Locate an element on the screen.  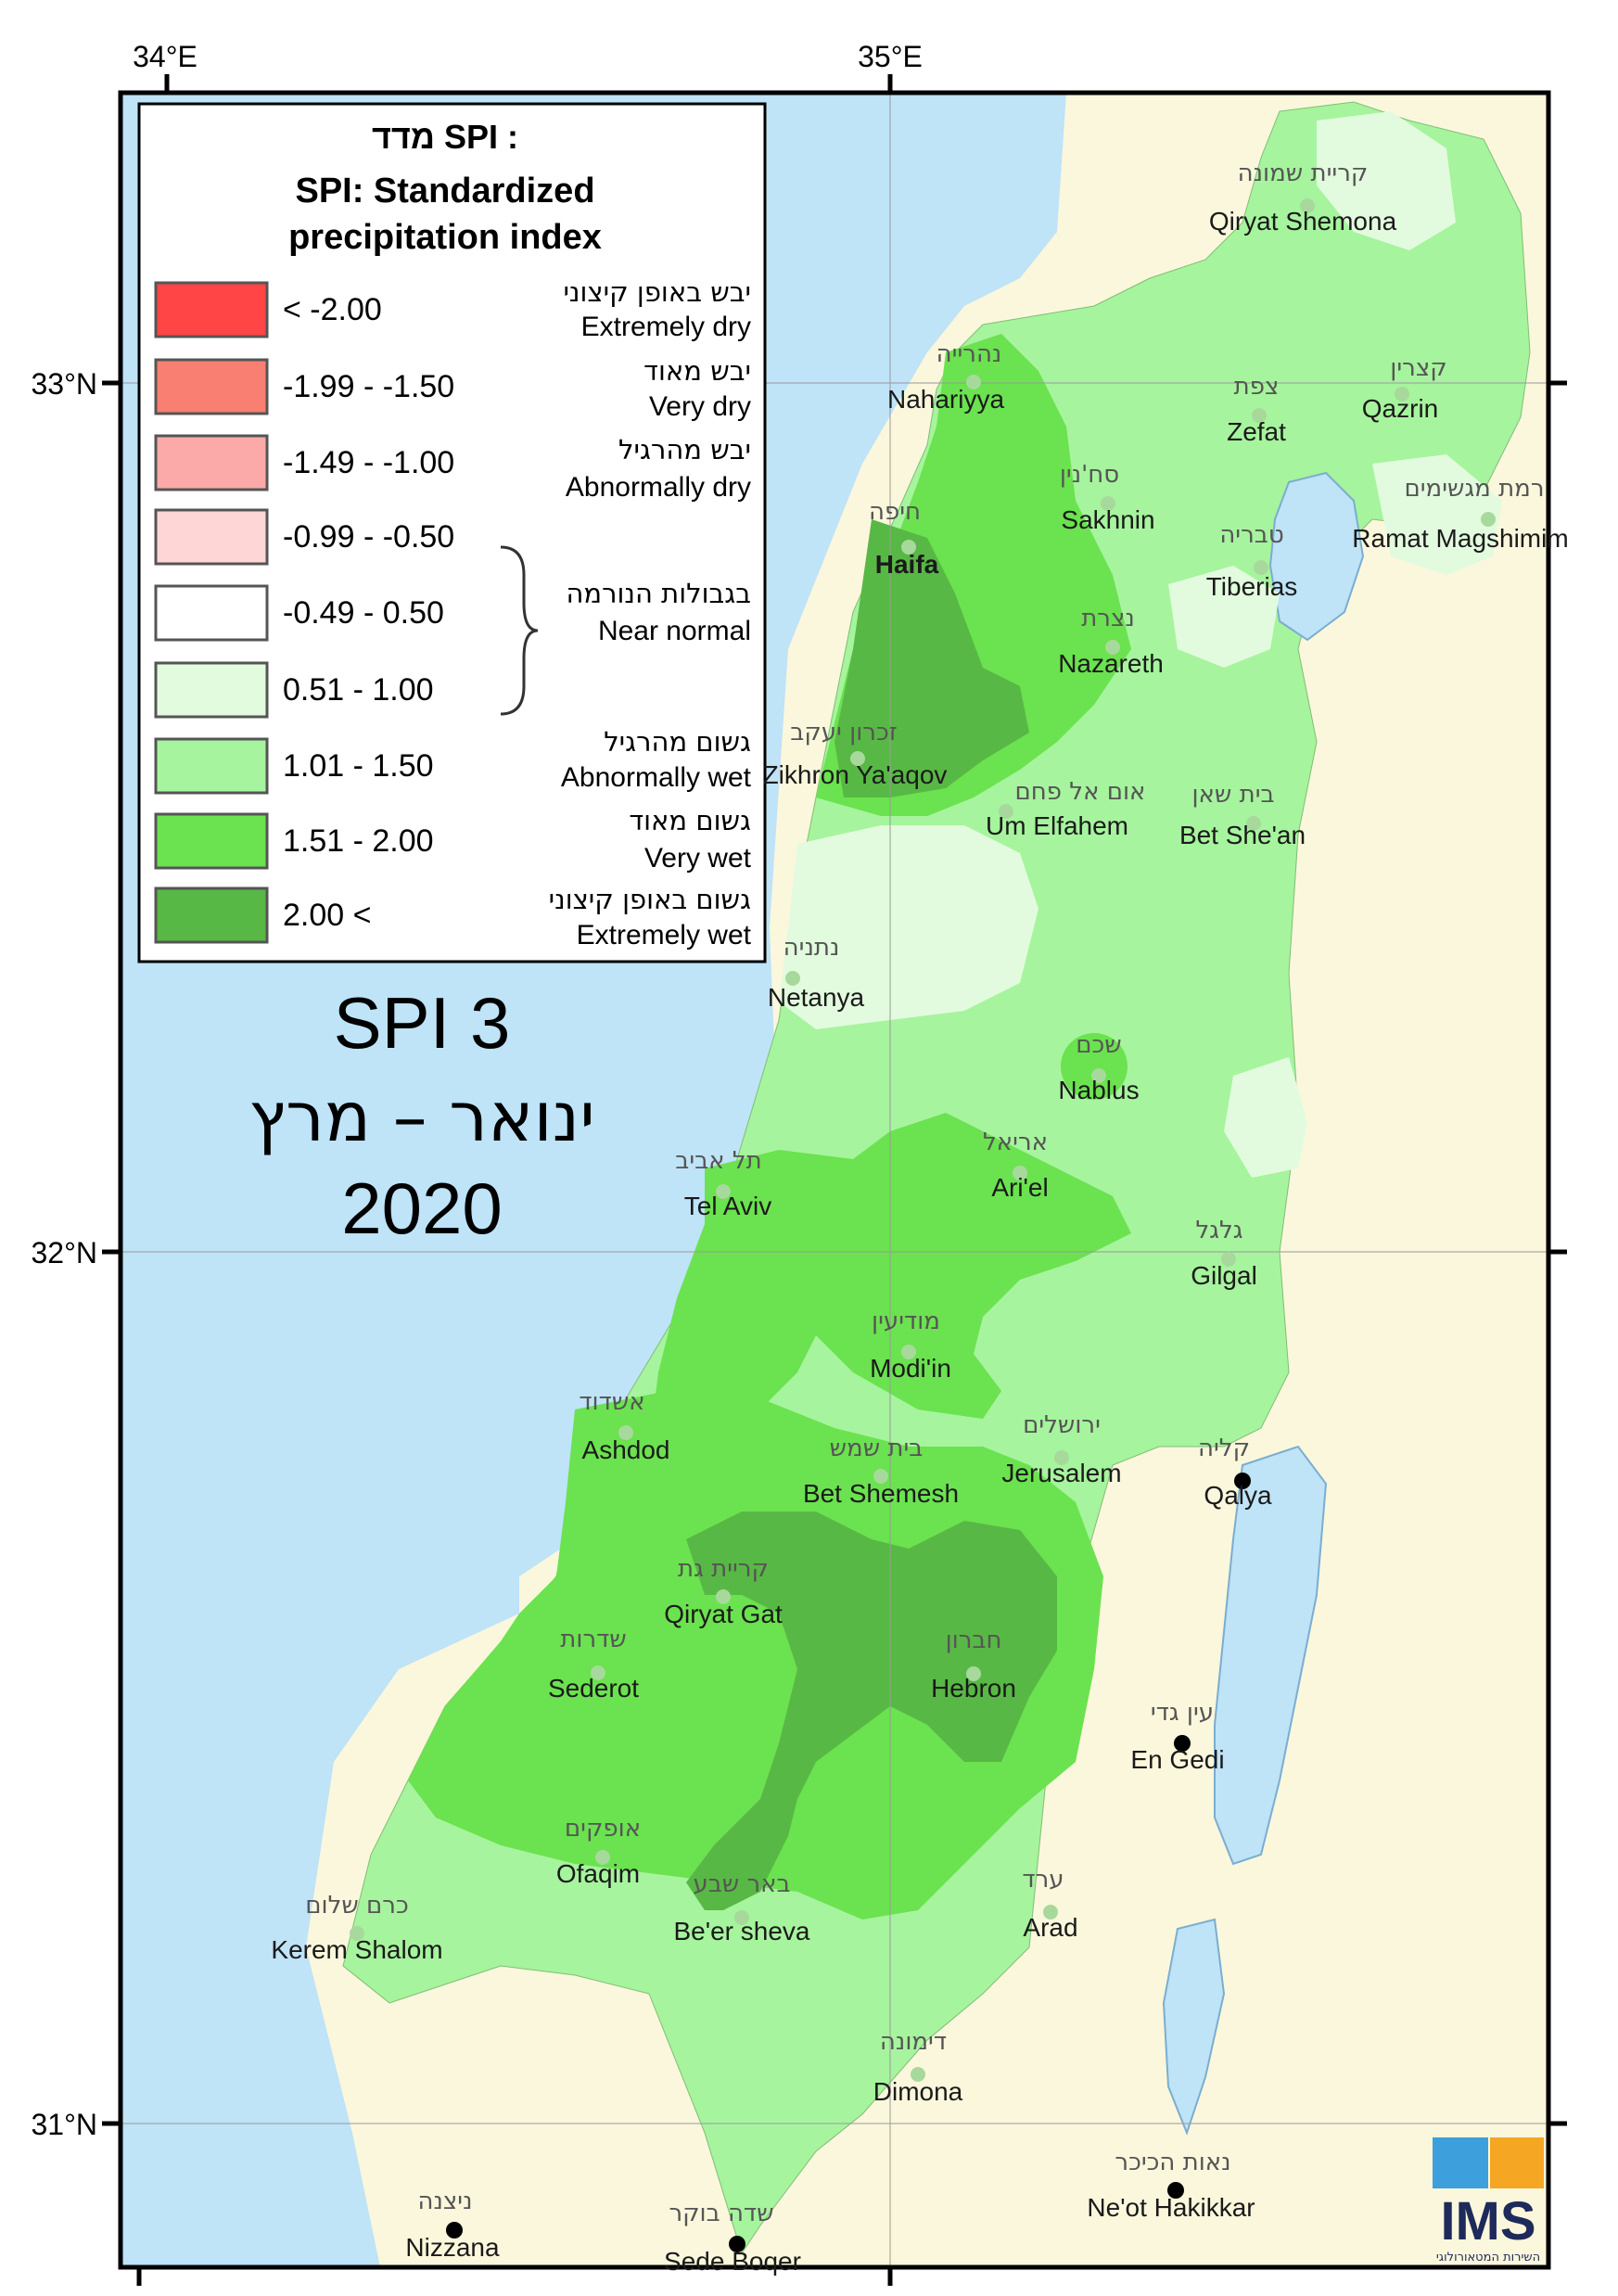
legend-range-6: 1.01 - 1.50 is located at coordinates (358, 766).